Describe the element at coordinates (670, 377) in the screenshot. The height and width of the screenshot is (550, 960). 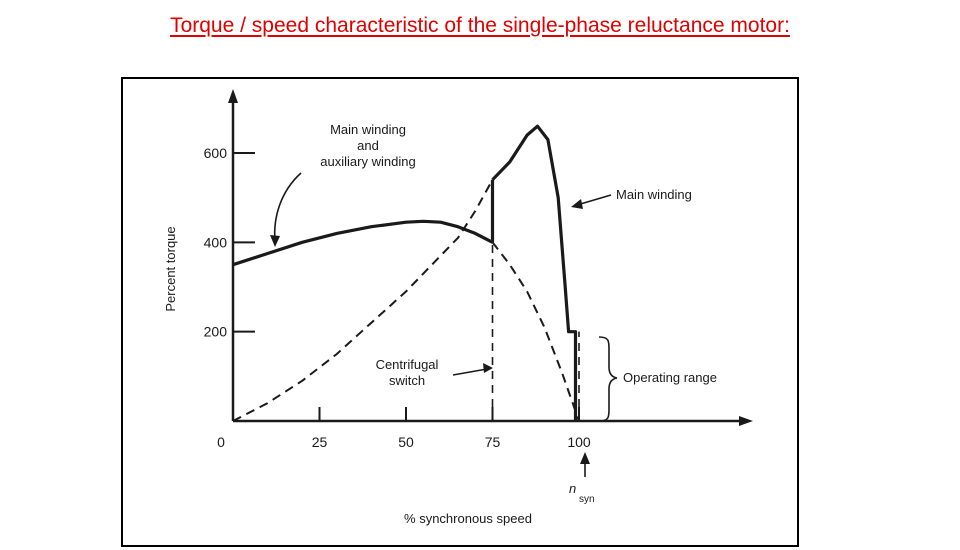
I see `annotation-operating-range: Operating range` at that location.